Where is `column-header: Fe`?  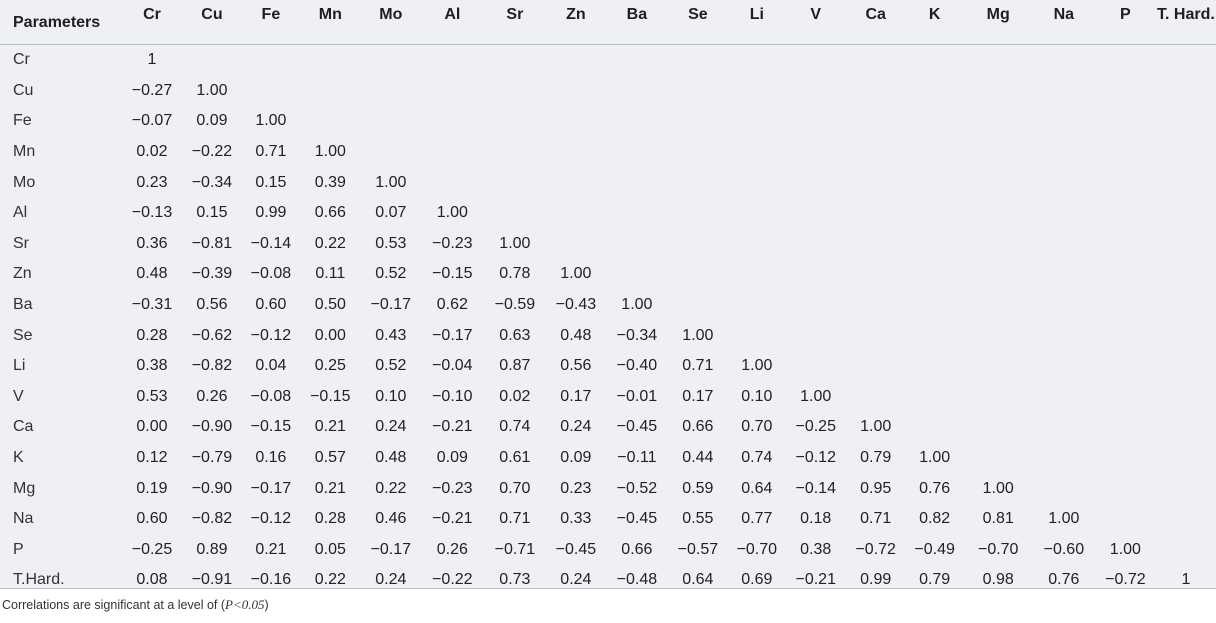 column-header: Fe is located at coordinates (270, 22).